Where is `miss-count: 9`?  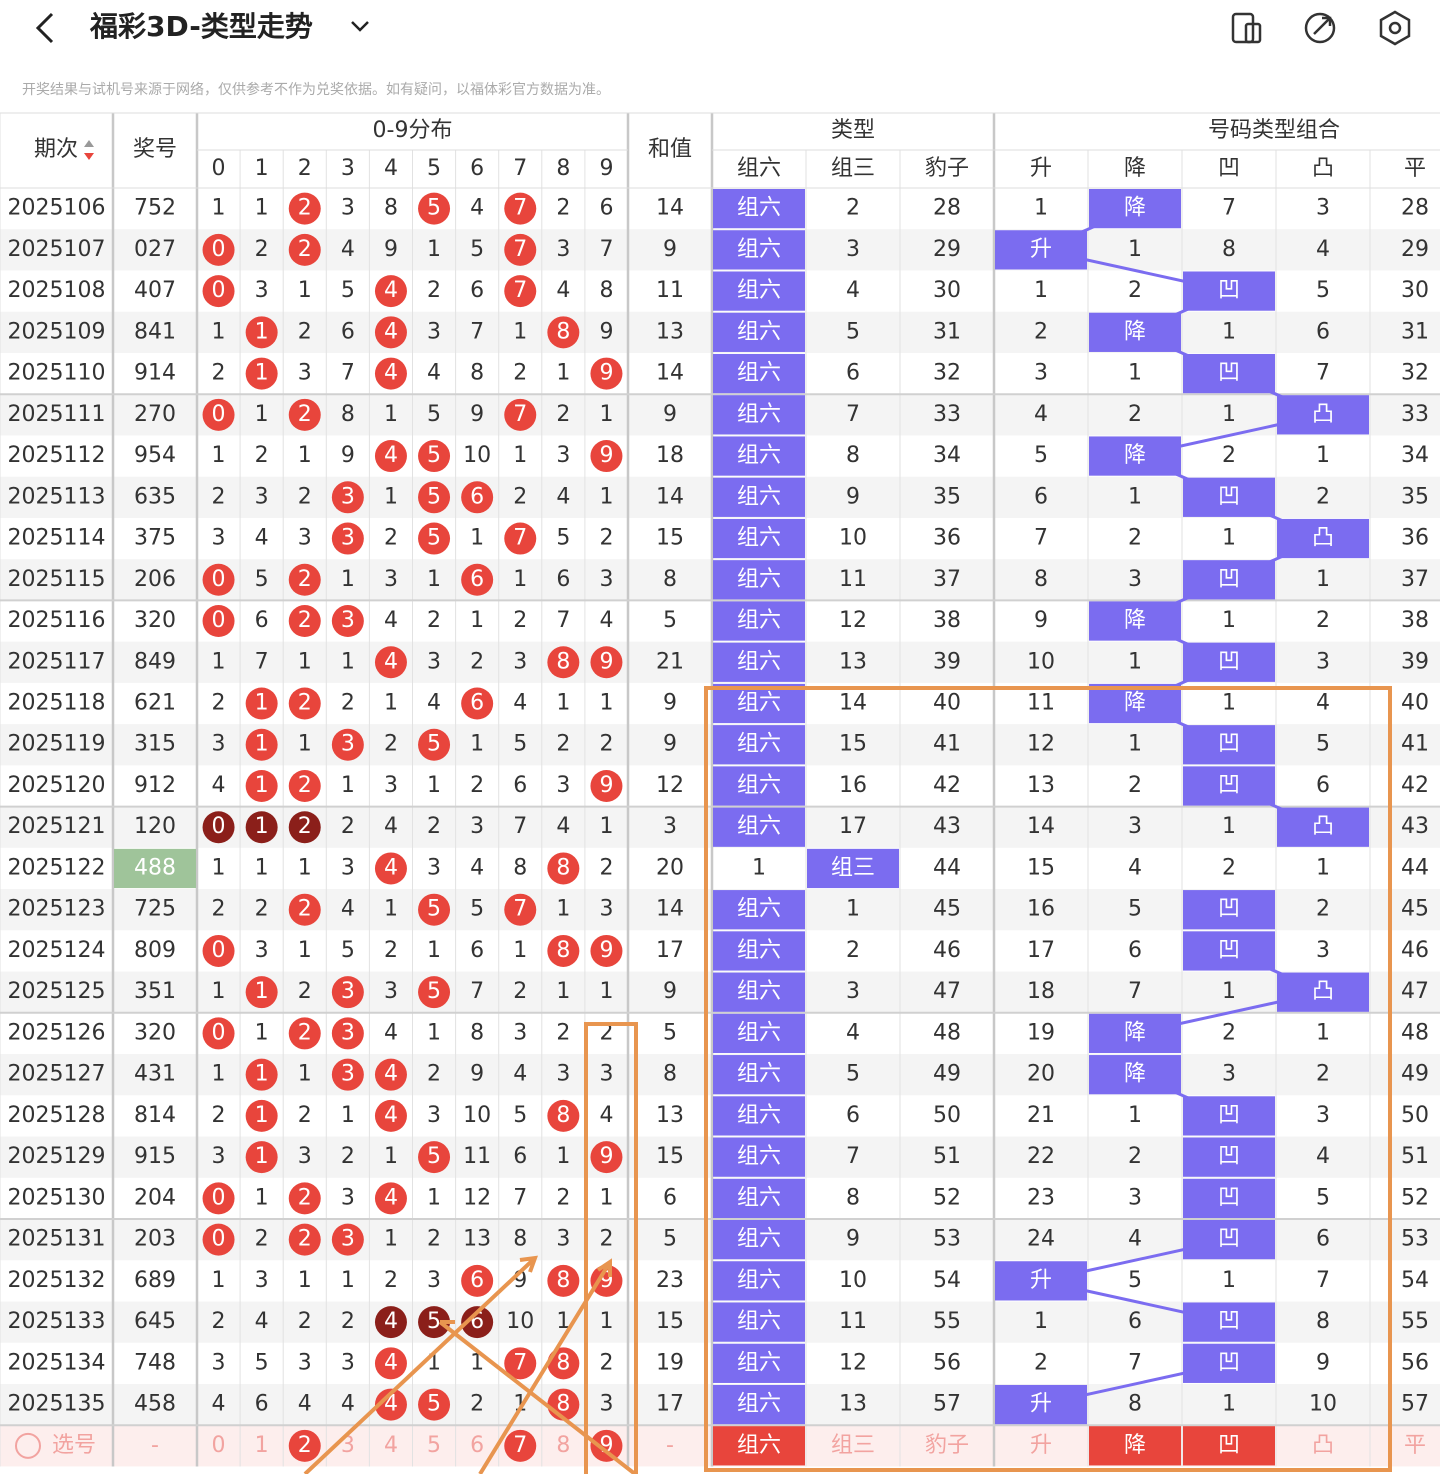
miss-count: 9 is located at coordinates (348, 455).